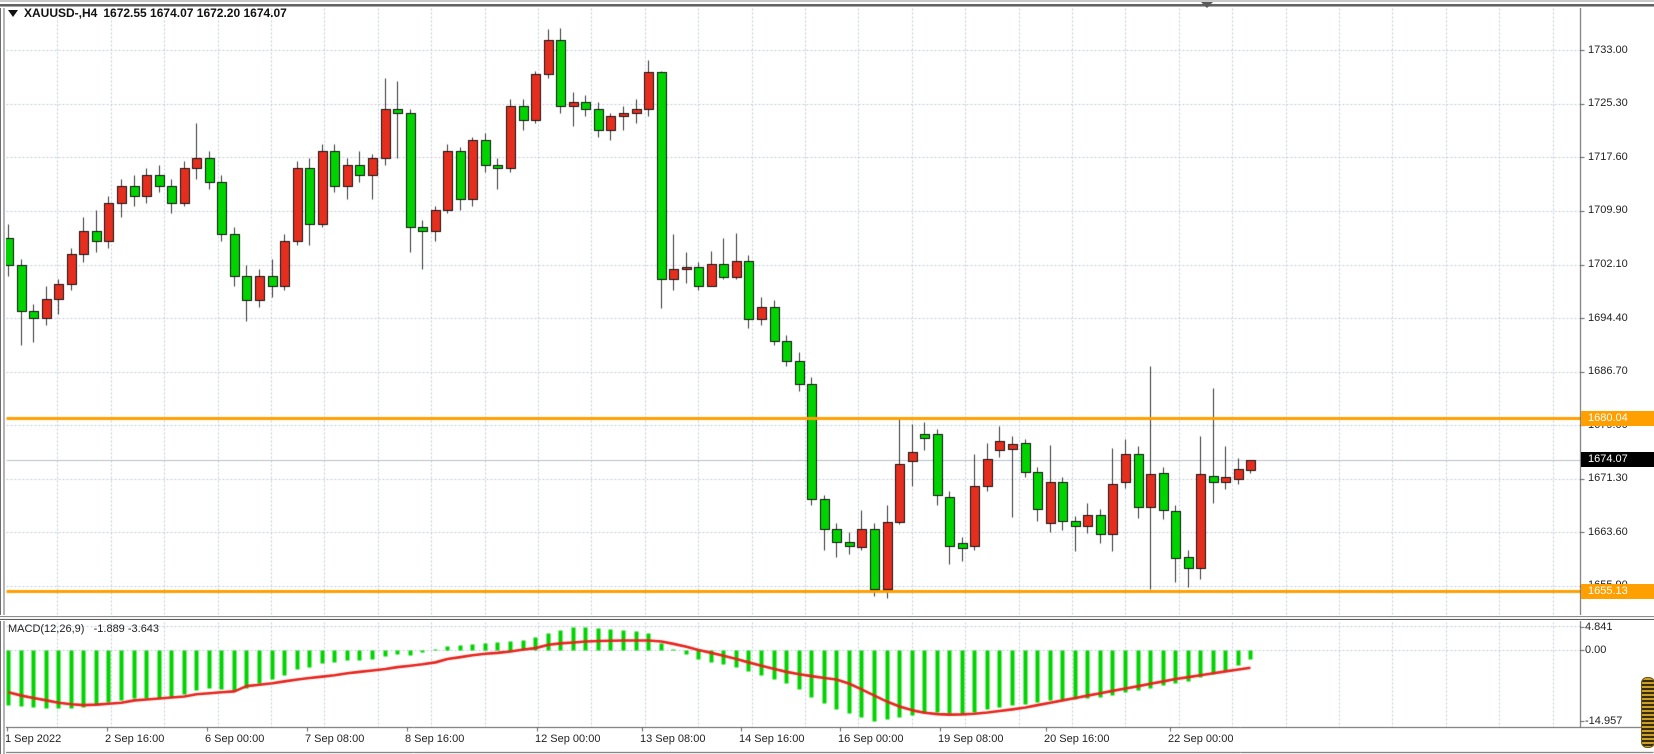 The width and height of the screenshot is (1654, 754). I want to click on time-label: 6 Sep 00:00, so click(235, 739).